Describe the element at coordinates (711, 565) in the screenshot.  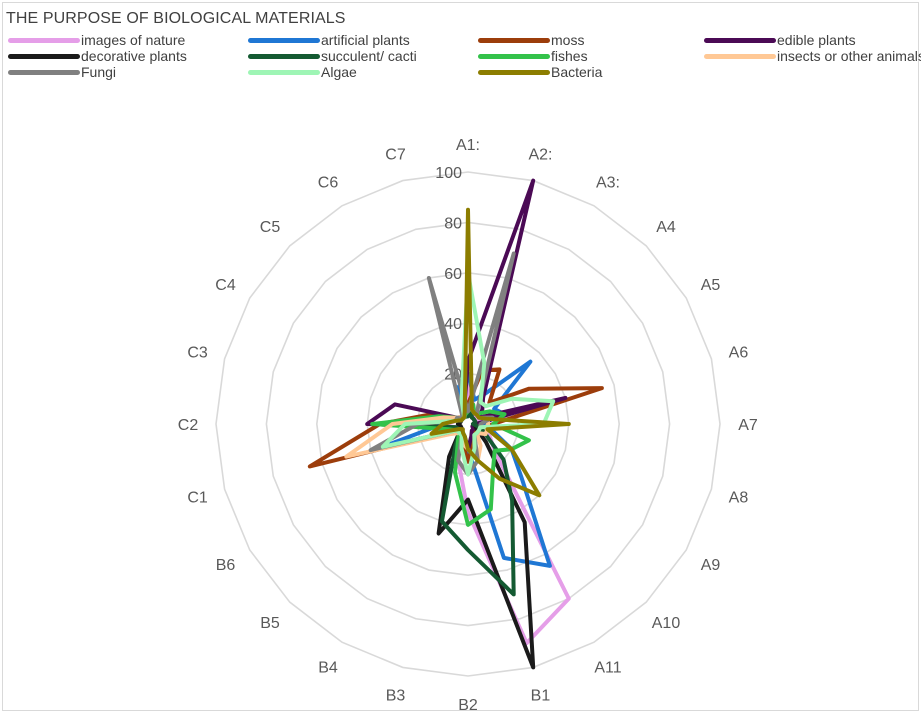
I see `axis-label: A9` at that location.